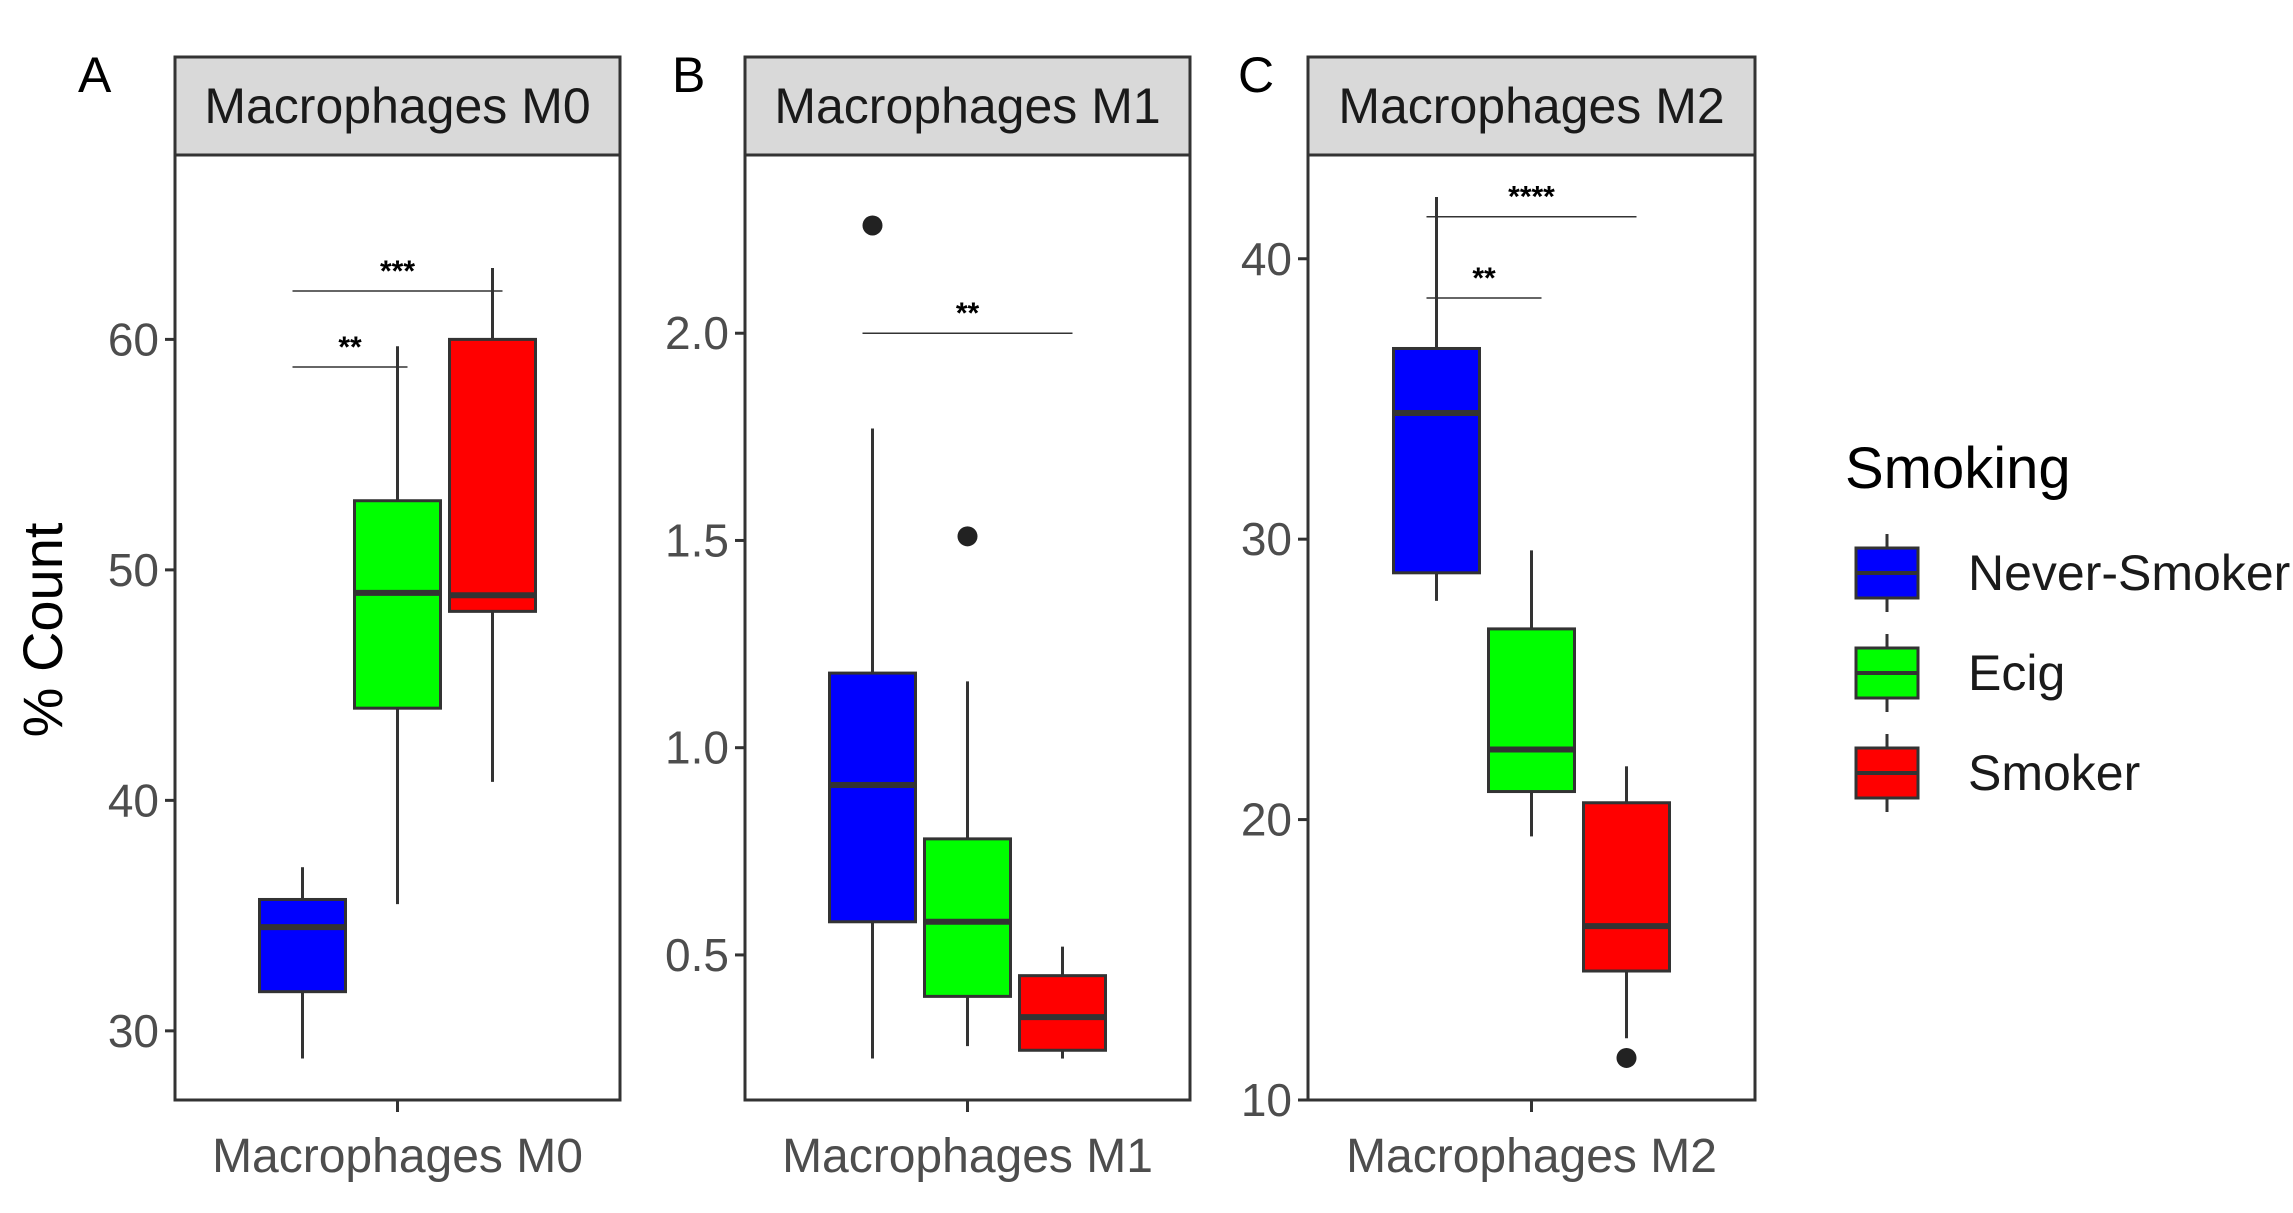 The width and height of the screenshot is (2293, 1213). I want to click on y-tick-label: 20, so click(1266, 820).